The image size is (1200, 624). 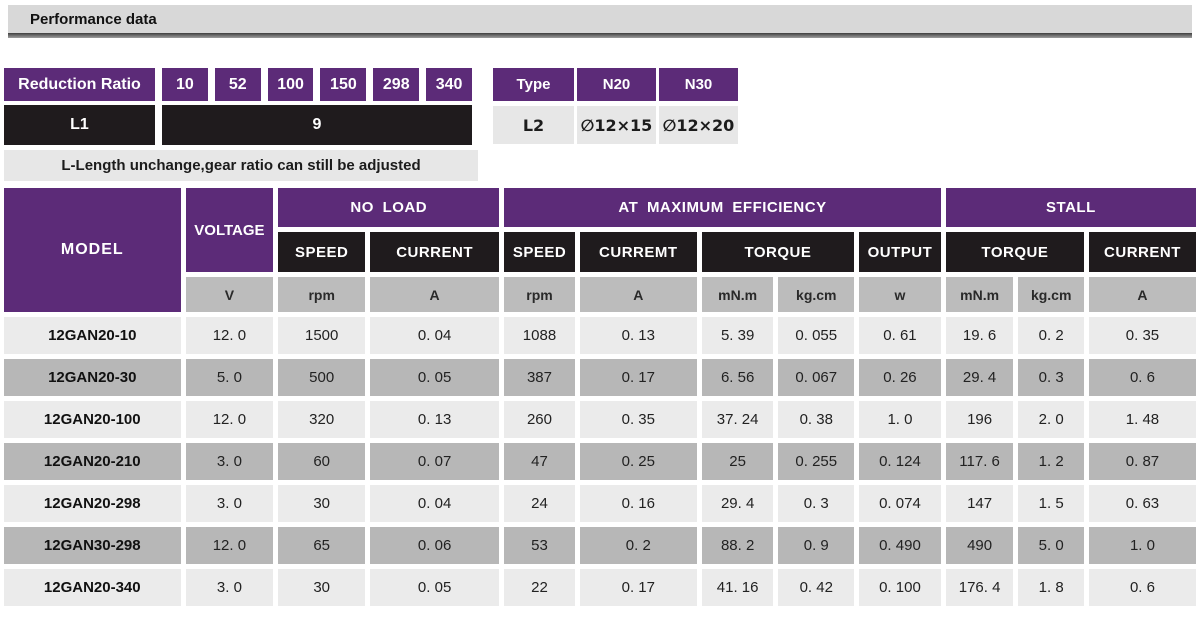 I want to click on type-table-header-row: Type N20 N30, so click(x=615, y=84).